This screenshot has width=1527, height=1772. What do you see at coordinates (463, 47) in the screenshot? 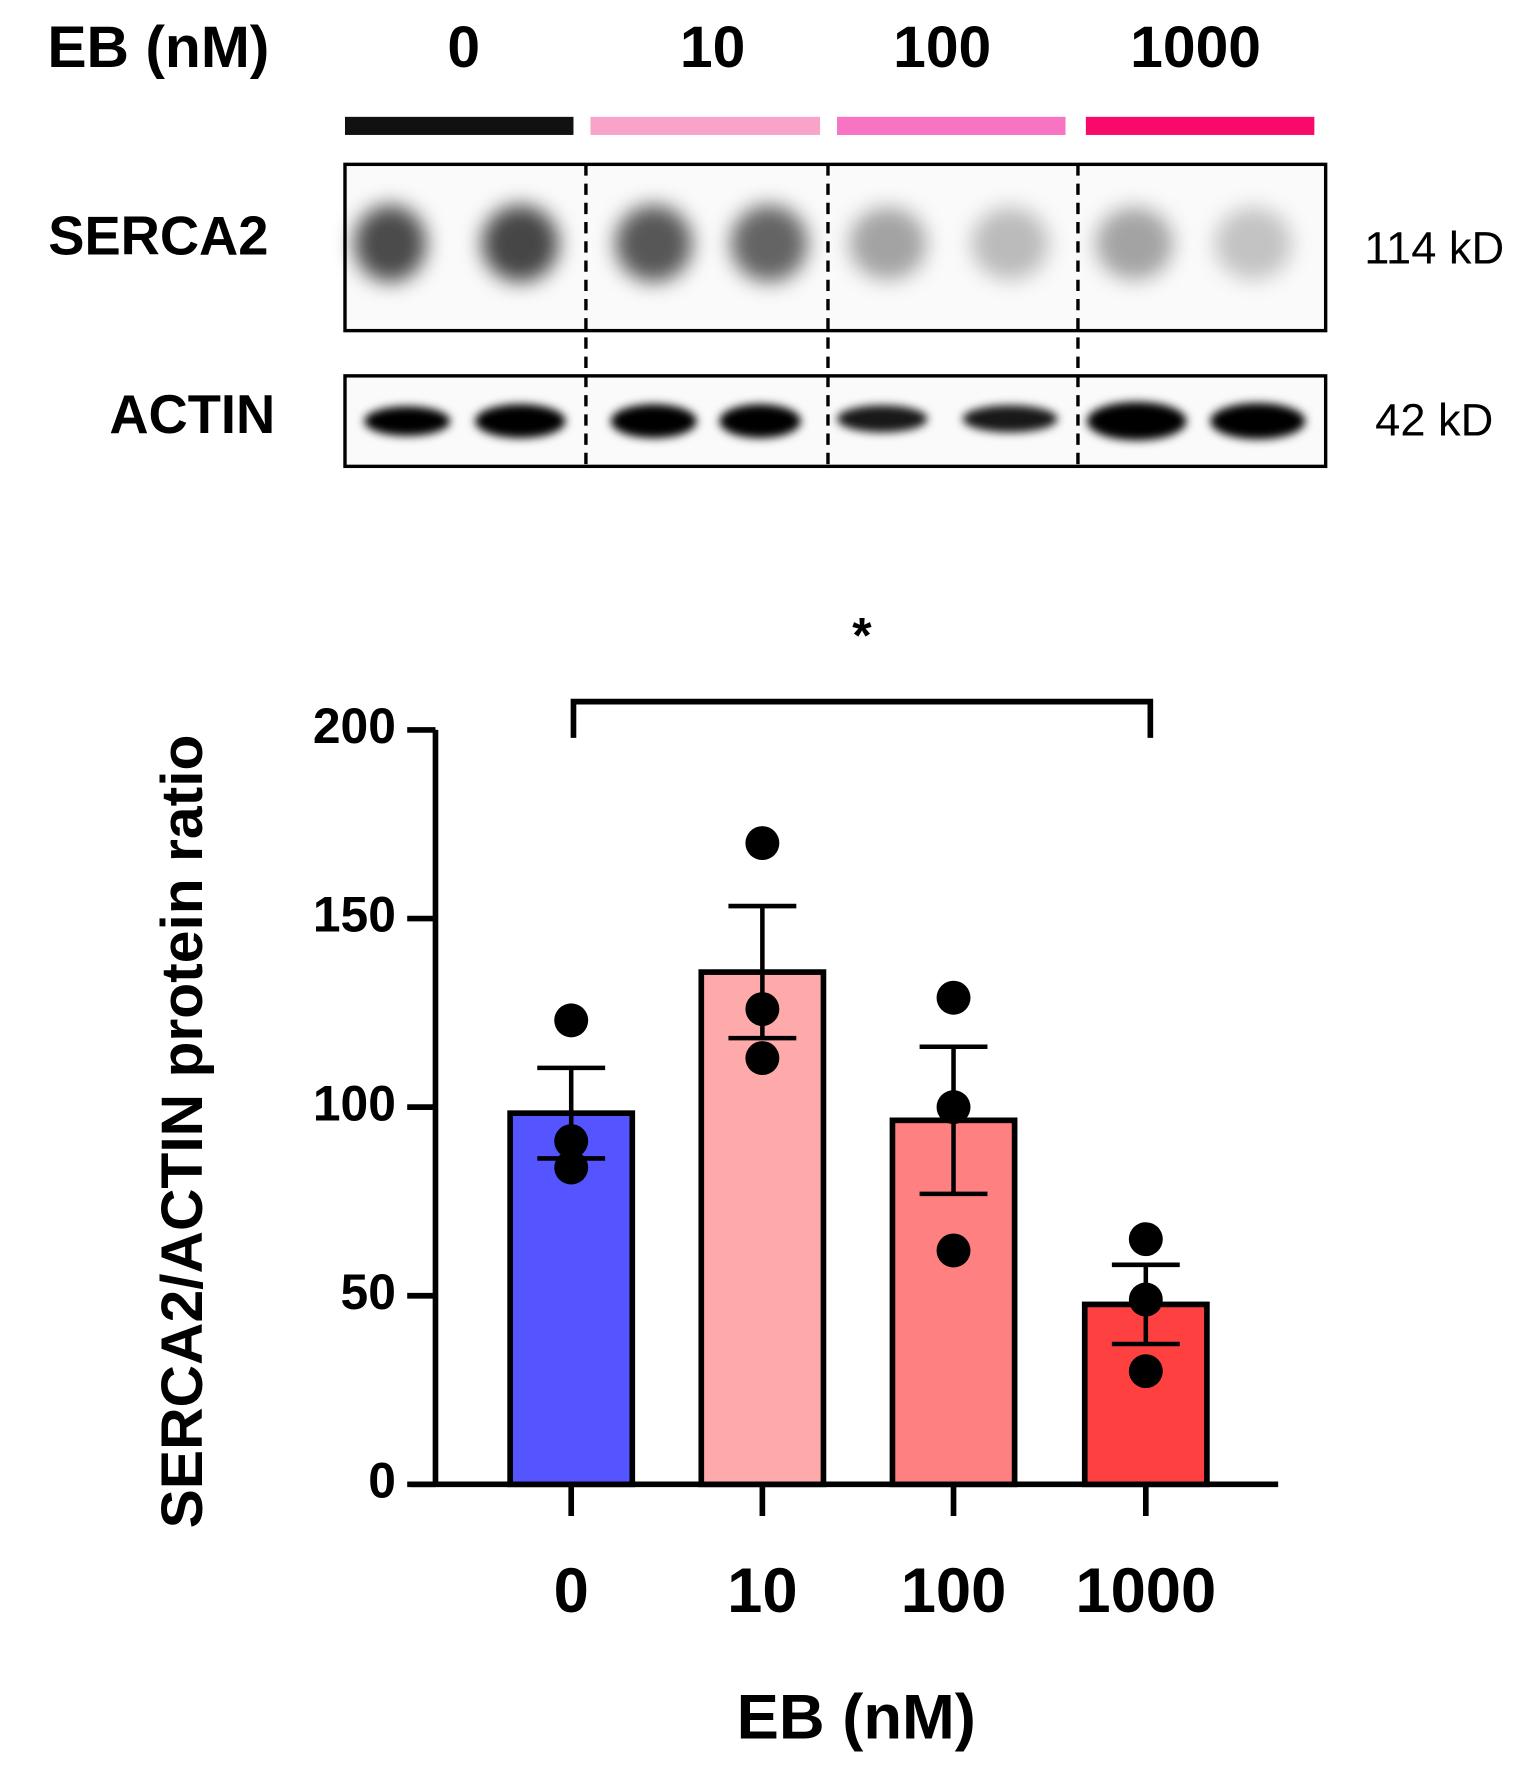
I see `lane-label: 0` at bounding box center [463, 47].